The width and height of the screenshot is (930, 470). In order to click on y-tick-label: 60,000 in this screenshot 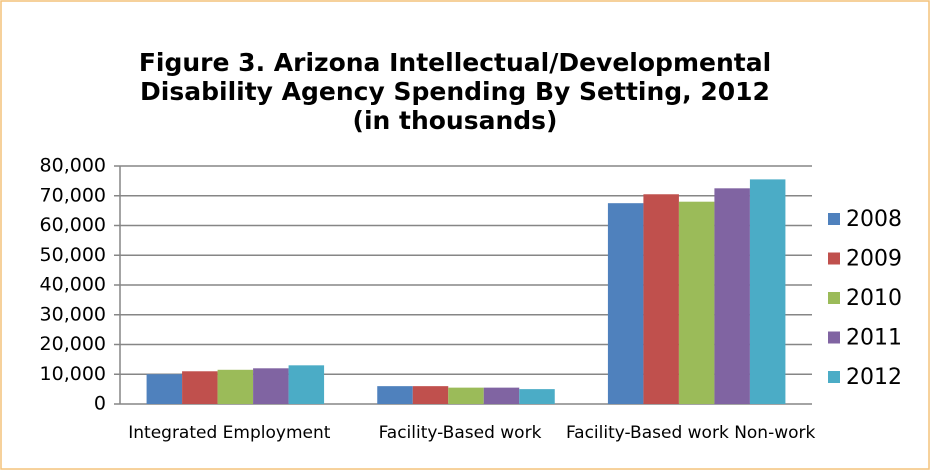, I will do `click(73, 225)`.